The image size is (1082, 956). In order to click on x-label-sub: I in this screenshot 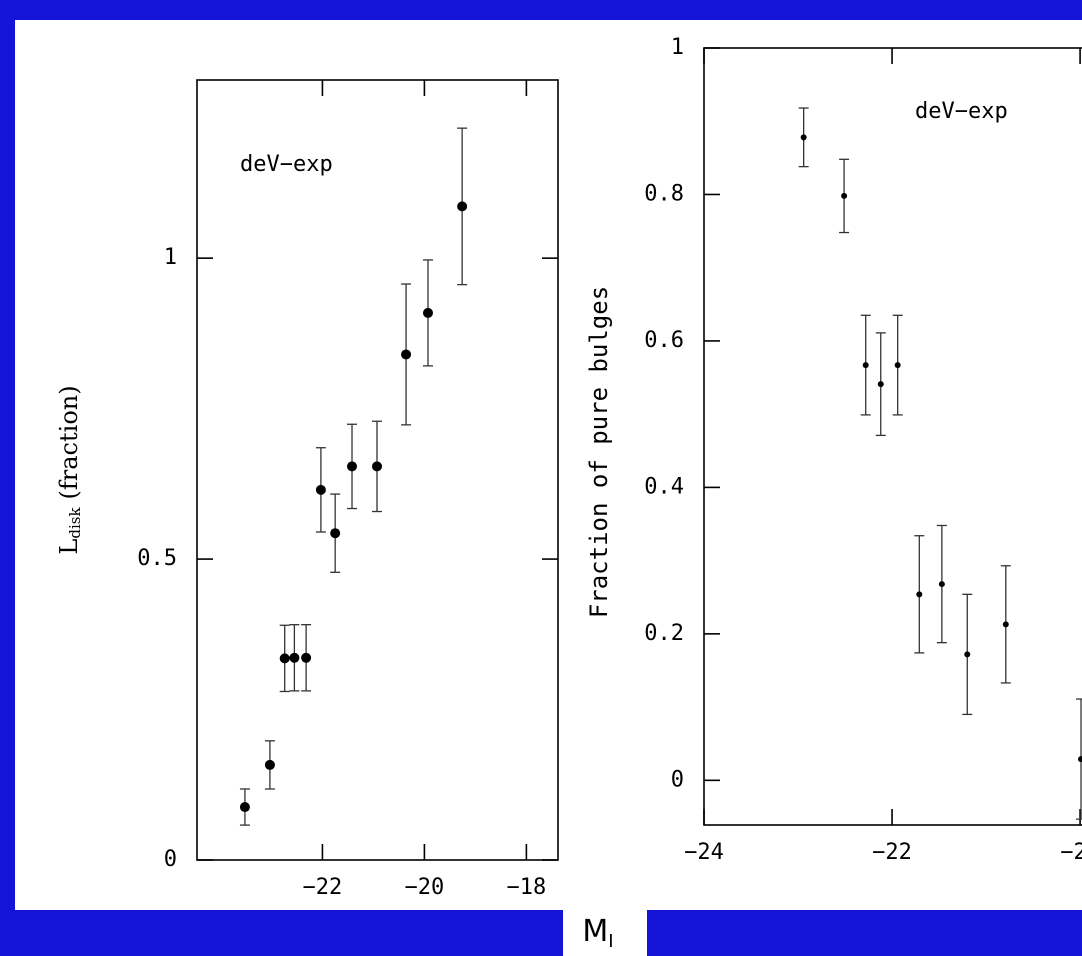, I will do `click(610, 941)`.